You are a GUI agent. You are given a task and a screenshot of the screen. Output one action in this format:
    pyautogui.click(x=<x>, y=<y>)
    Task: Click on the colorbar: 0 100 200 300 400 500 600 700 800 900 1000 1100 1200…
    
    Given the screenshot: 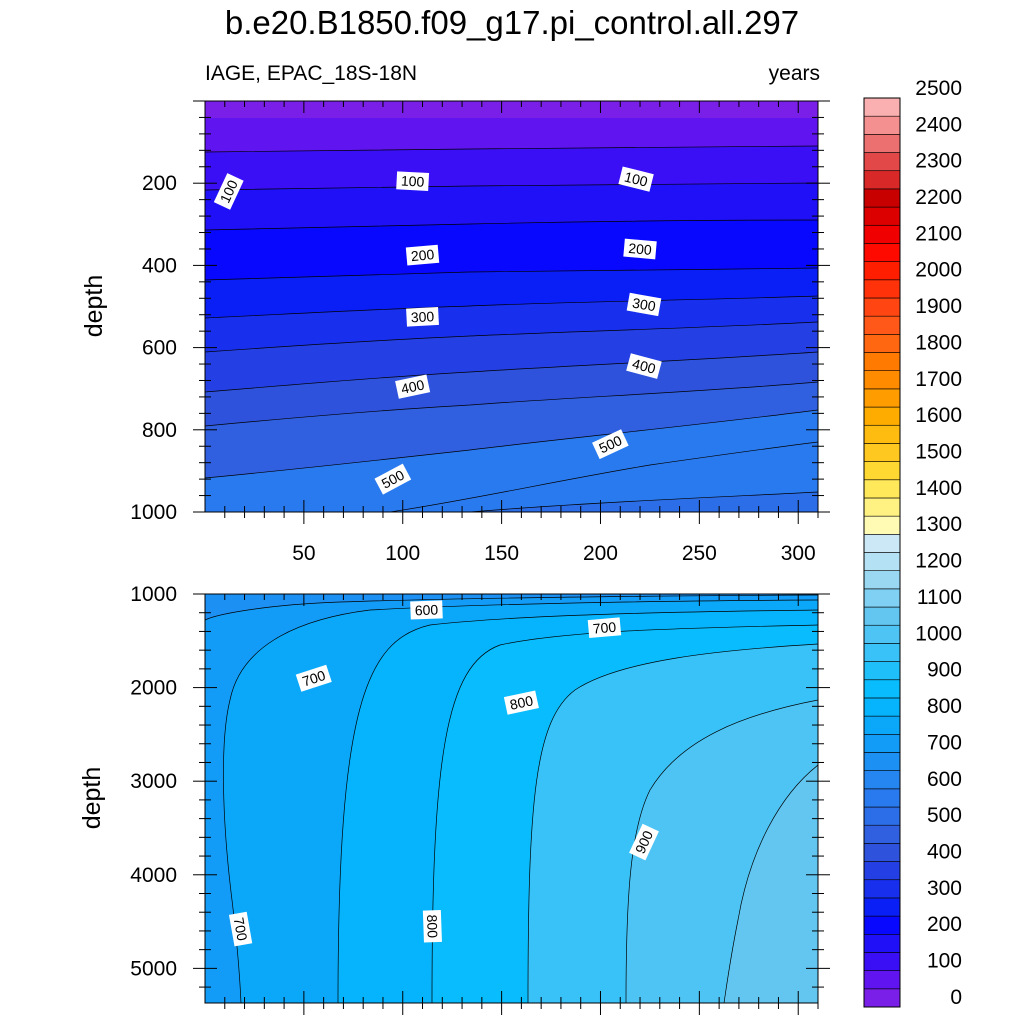 What is the action you would take?
    pyautogui.click(x=912, y=543)
    